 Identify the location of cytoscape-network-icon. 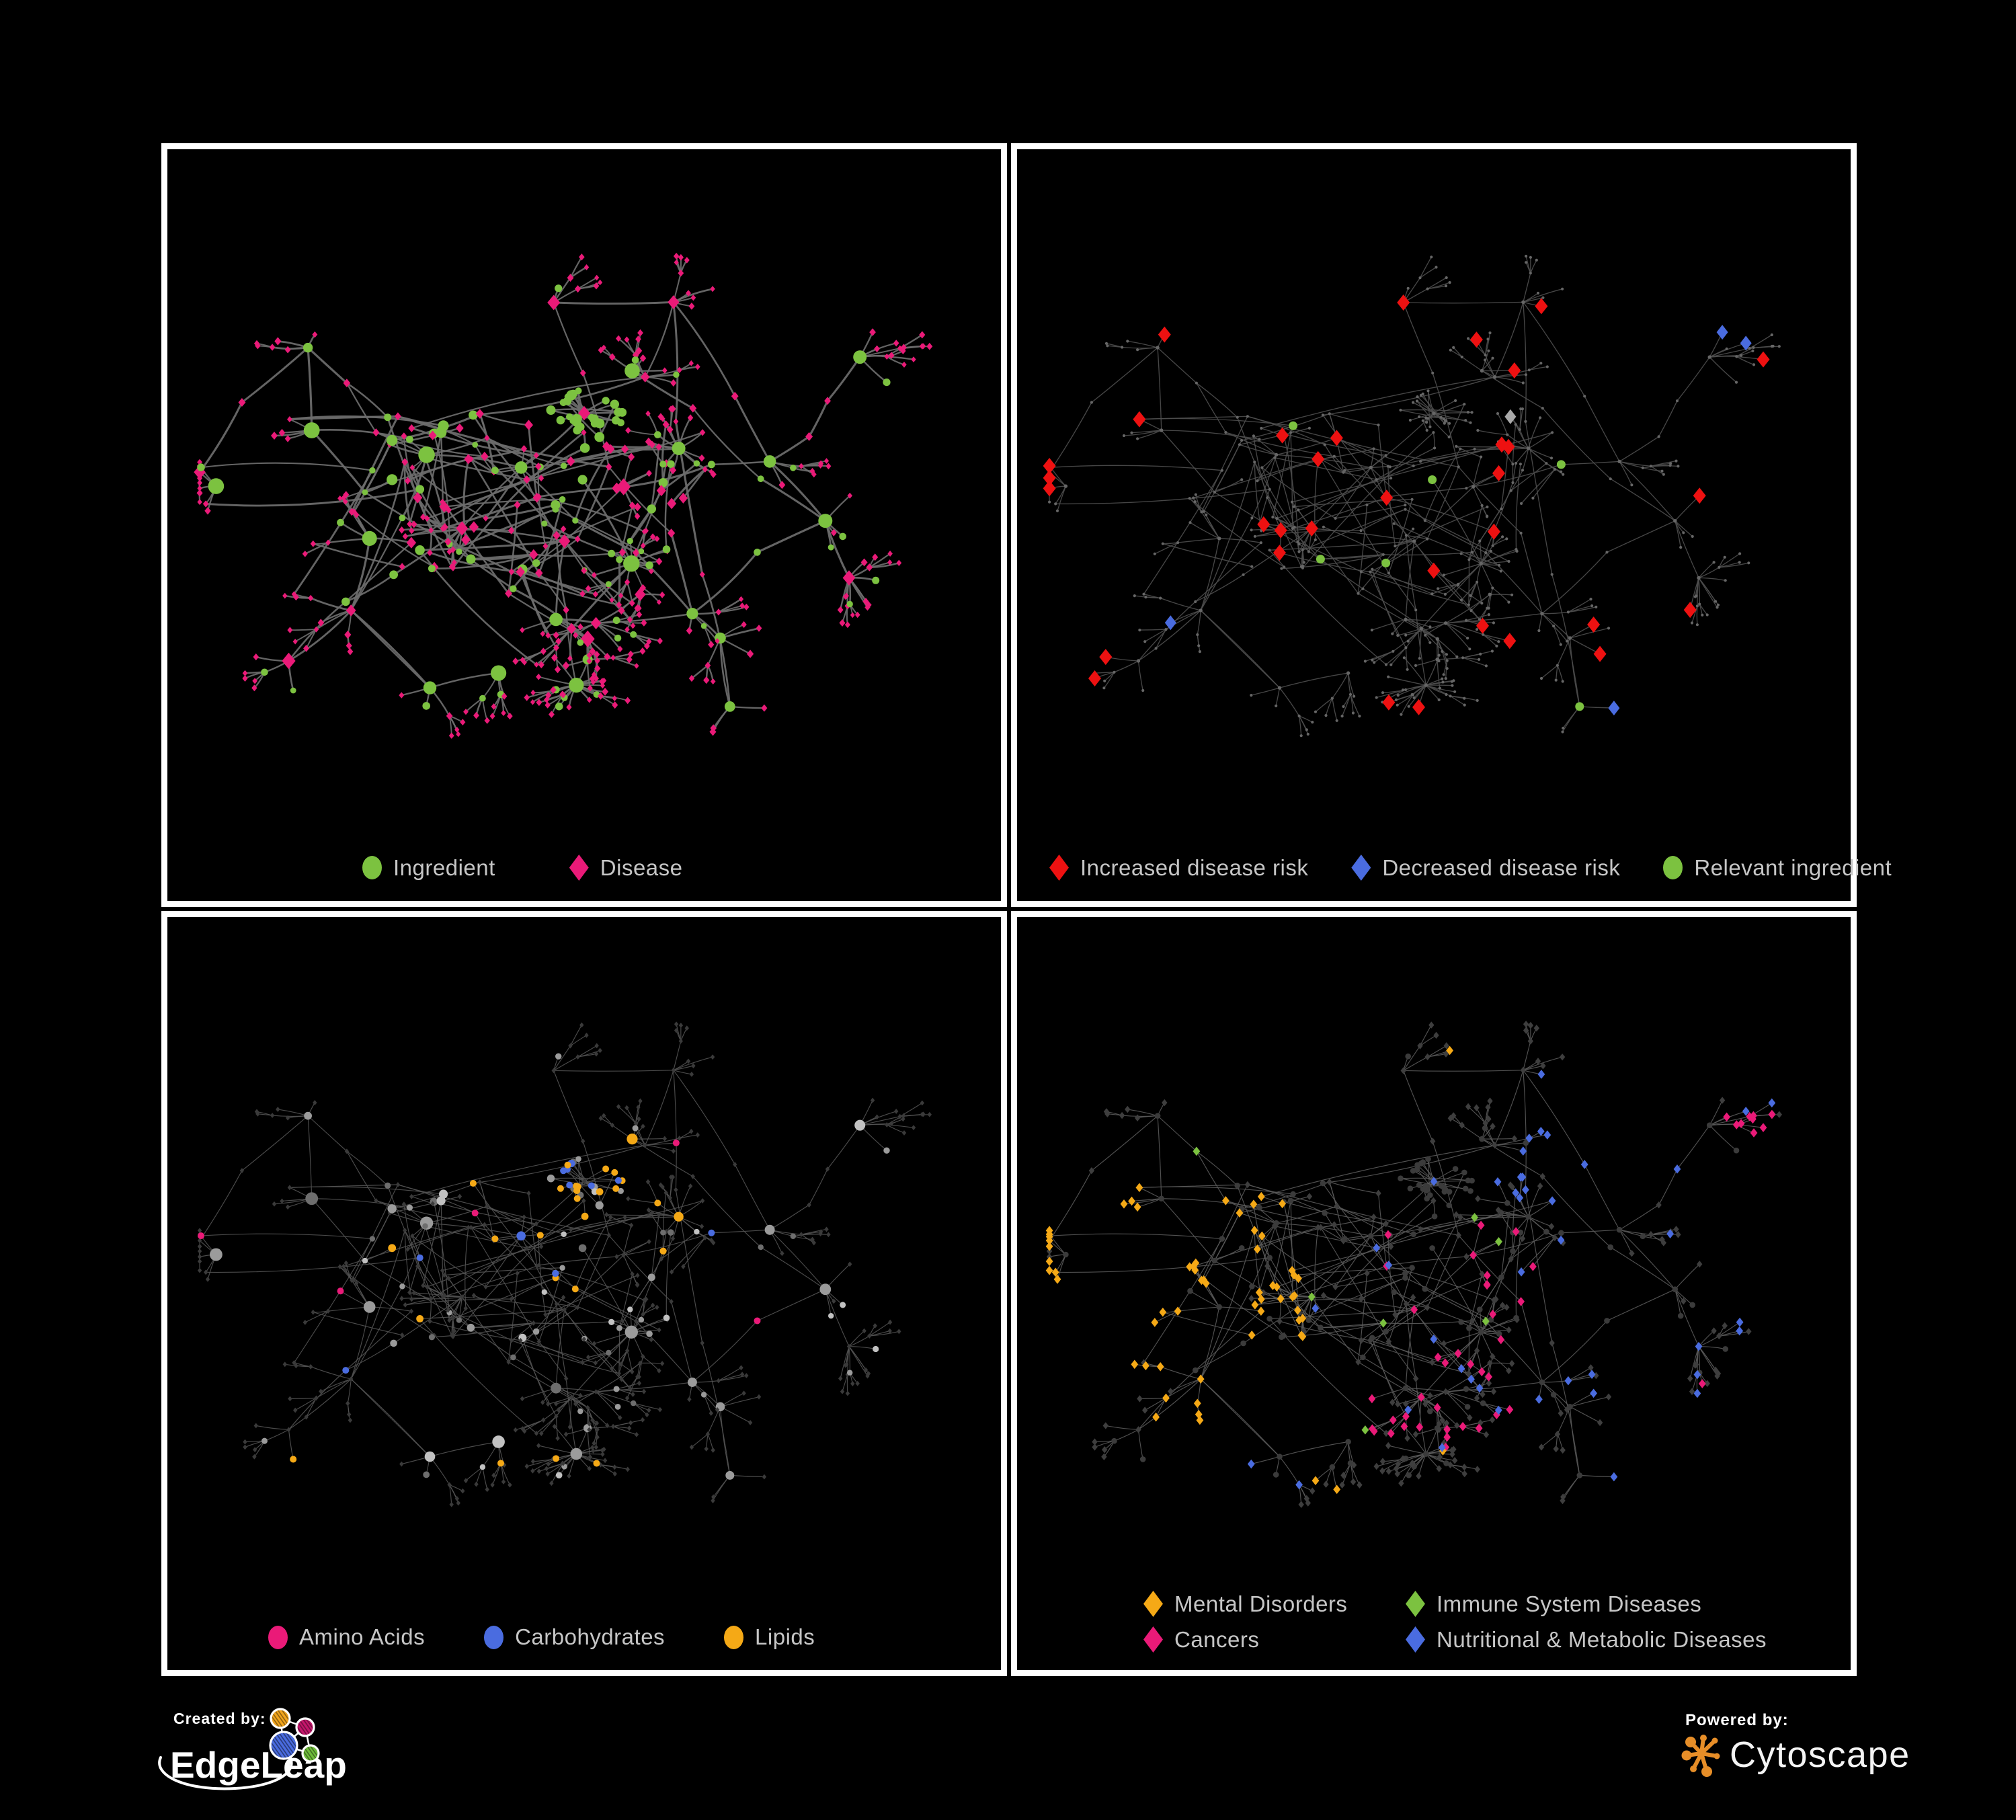
(1700, 1756).